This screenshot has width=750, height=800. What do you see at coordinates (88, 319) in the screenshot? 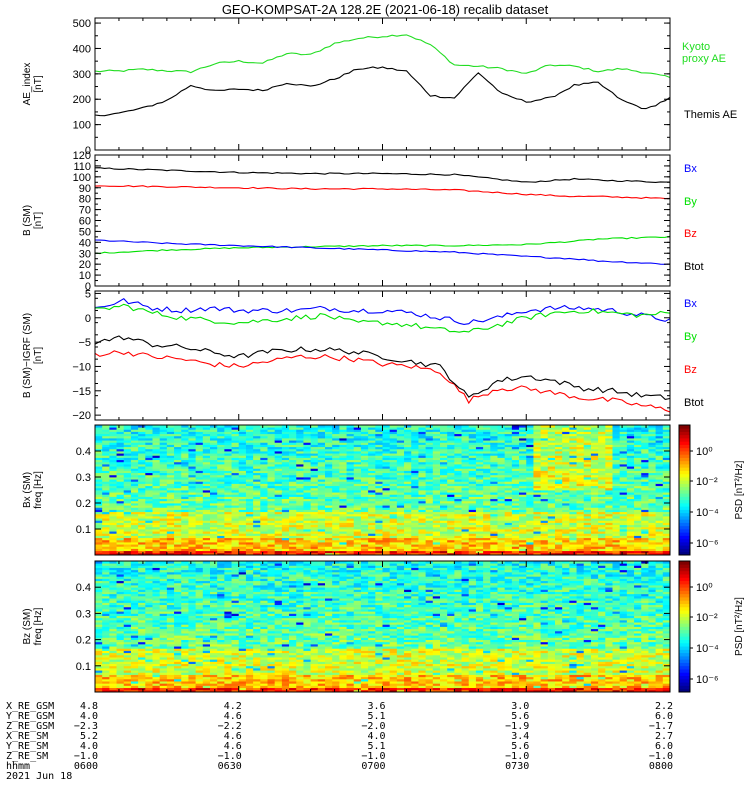
I see `y-tick-label: 0` at bounding box center [88, 319].